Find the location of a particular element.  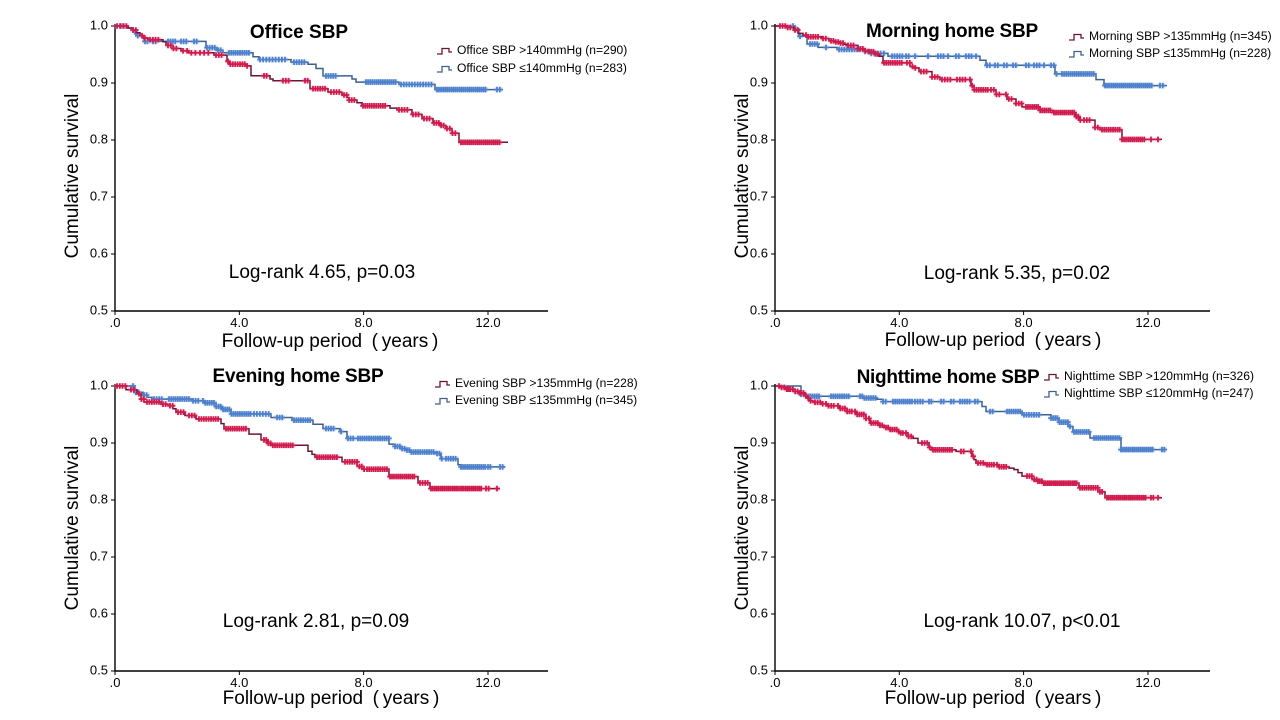

svg-text: Log-rank 10.07, p<0.01 is located at coordinates (1021, 621).